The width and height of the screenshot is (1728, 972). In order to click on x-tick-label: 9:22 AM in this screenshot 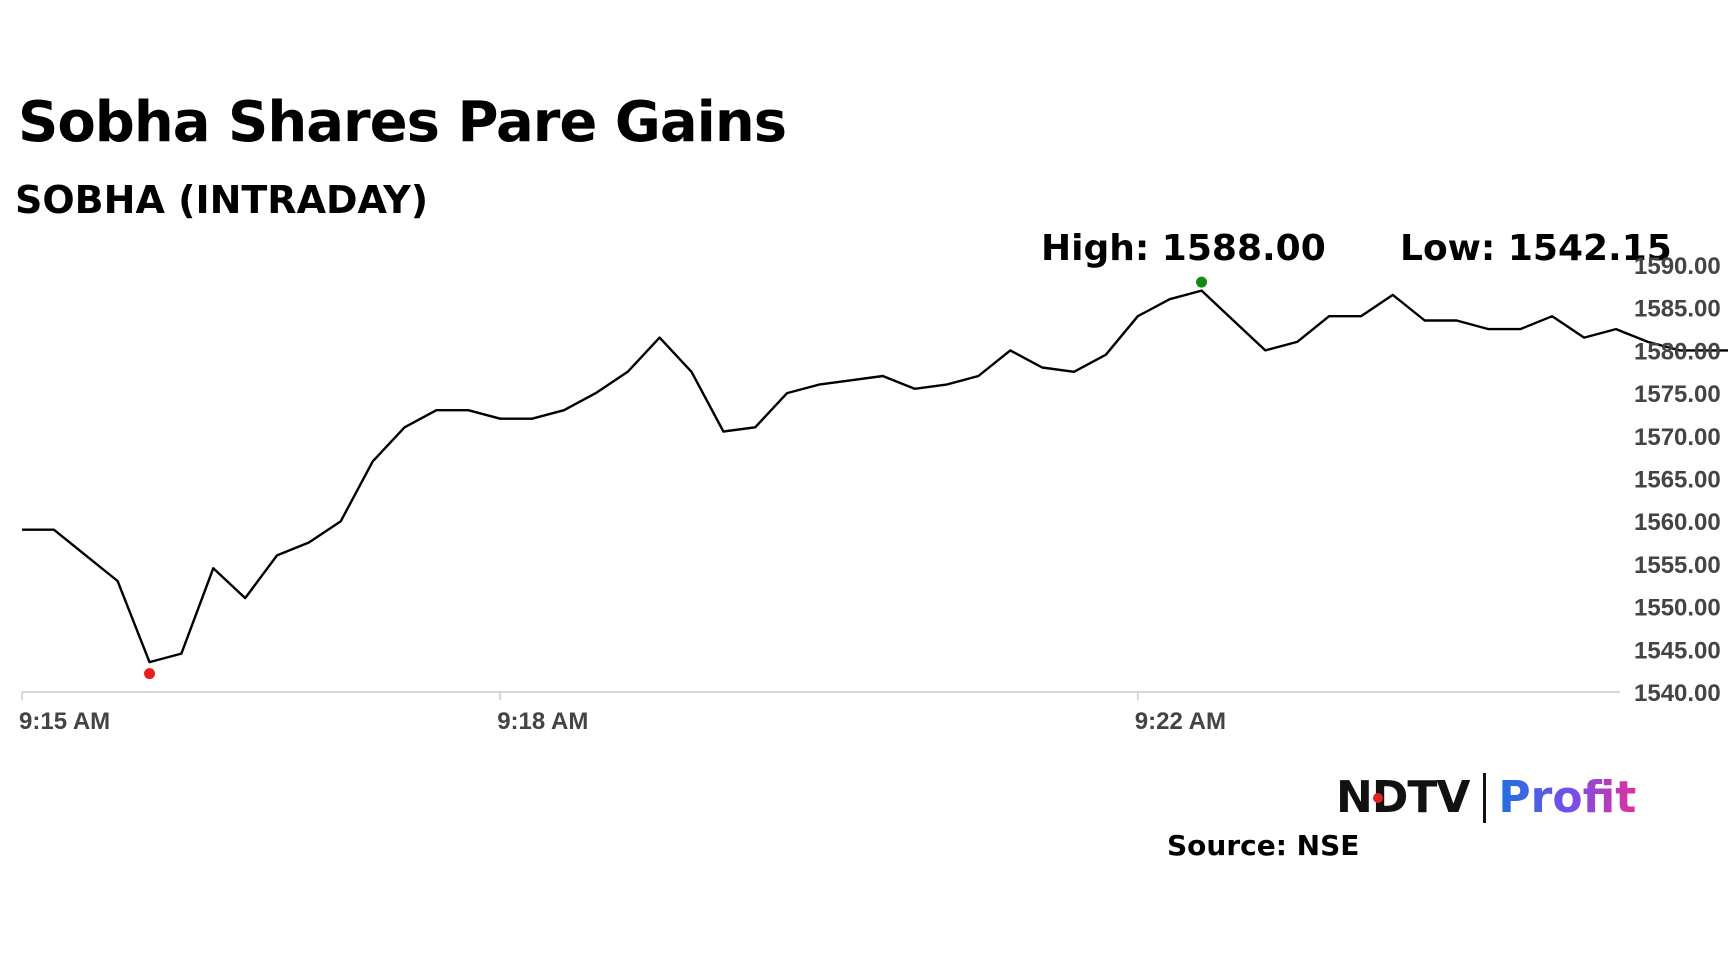, I will do `click(1180, 721)`.